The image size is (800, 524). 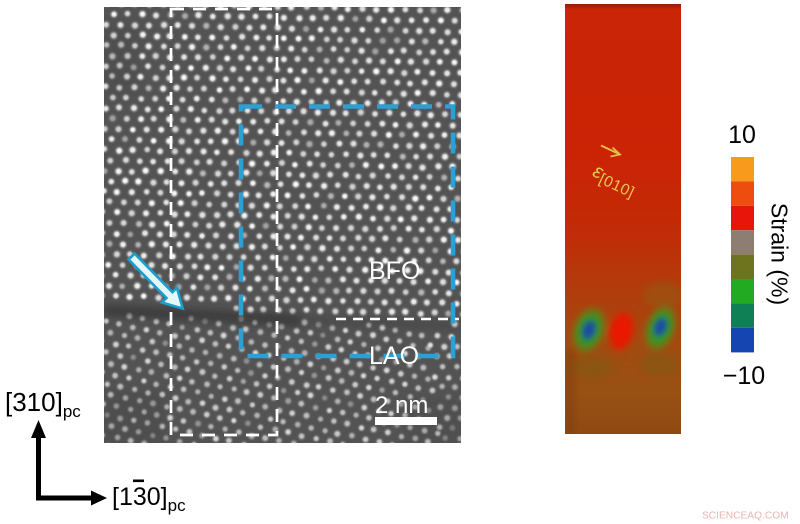 What do you see at coordinates (149, 499) in the screenshot?
I see `svg-text: [130]pc` at bounding box center [149, 499].